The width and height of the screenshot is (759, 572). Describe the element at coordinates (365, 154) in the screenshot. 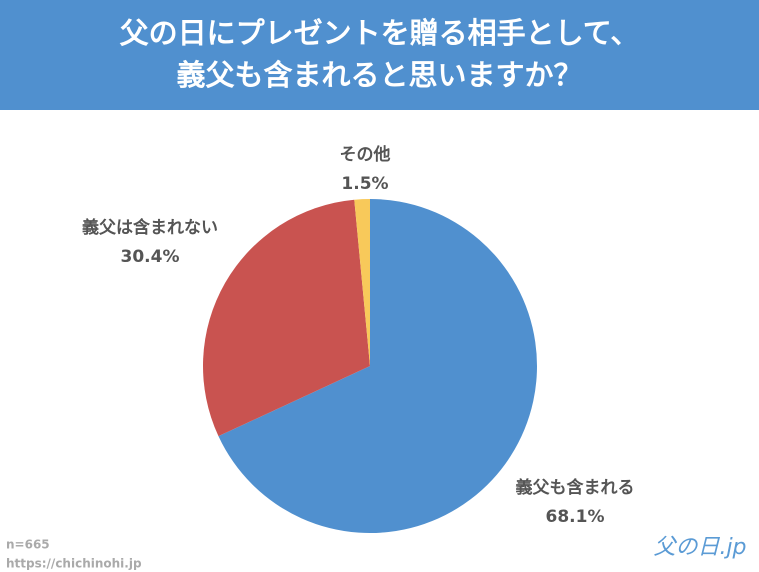

I see `slice-label: その他` at that location.